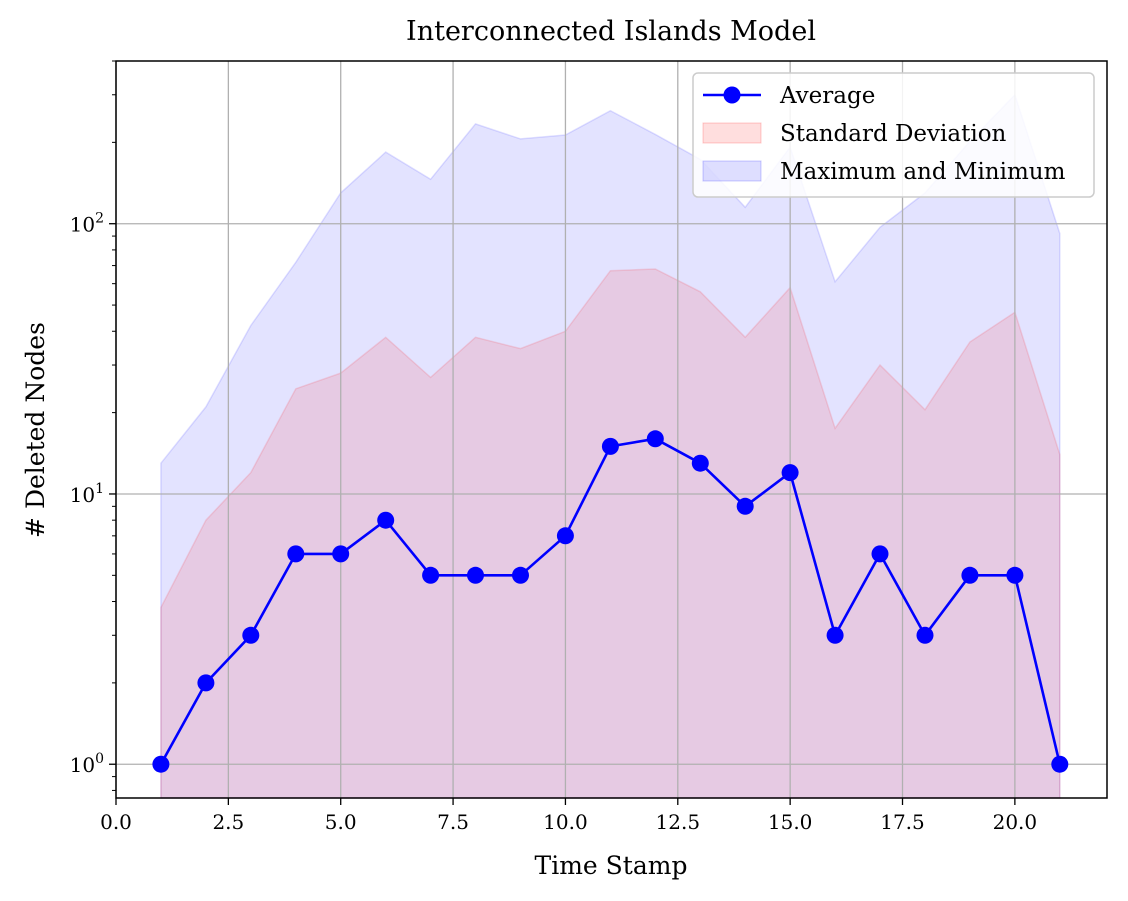  Describe the element at coordinates (87, 764) in the screenshot. I see `y-tick-label: 10⁰` at that location.